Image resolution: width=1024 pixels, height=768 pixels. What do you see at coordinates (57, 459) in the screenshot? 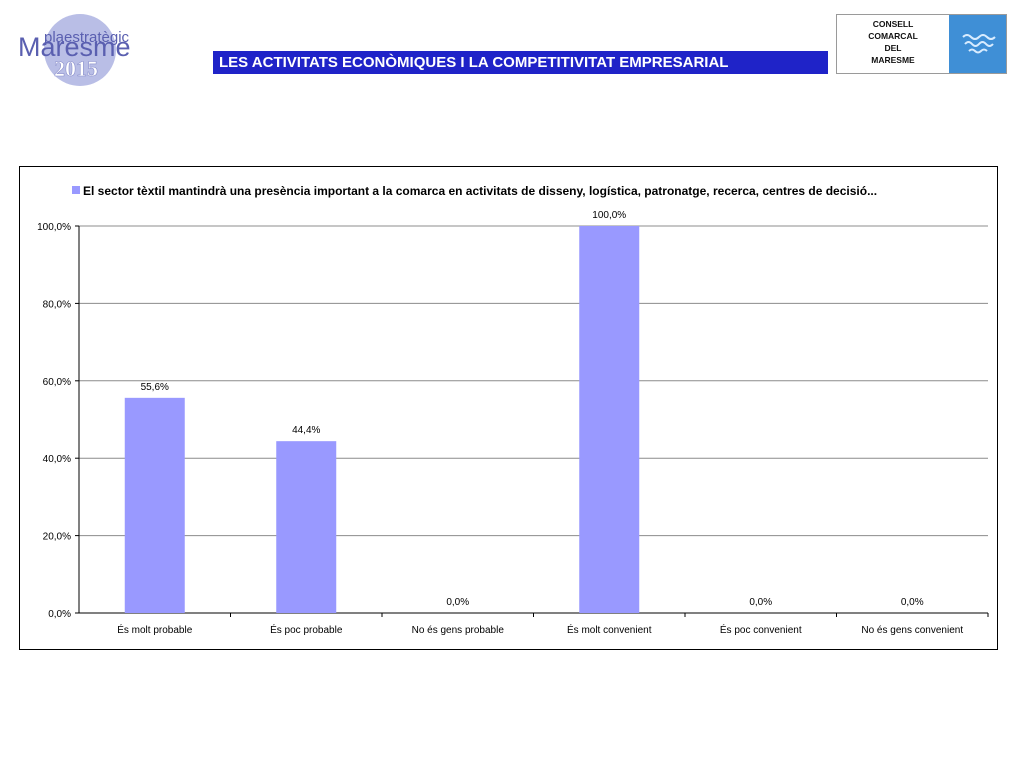
I see `y-tick-label: 40,0%` at bounding box center [57, 459].